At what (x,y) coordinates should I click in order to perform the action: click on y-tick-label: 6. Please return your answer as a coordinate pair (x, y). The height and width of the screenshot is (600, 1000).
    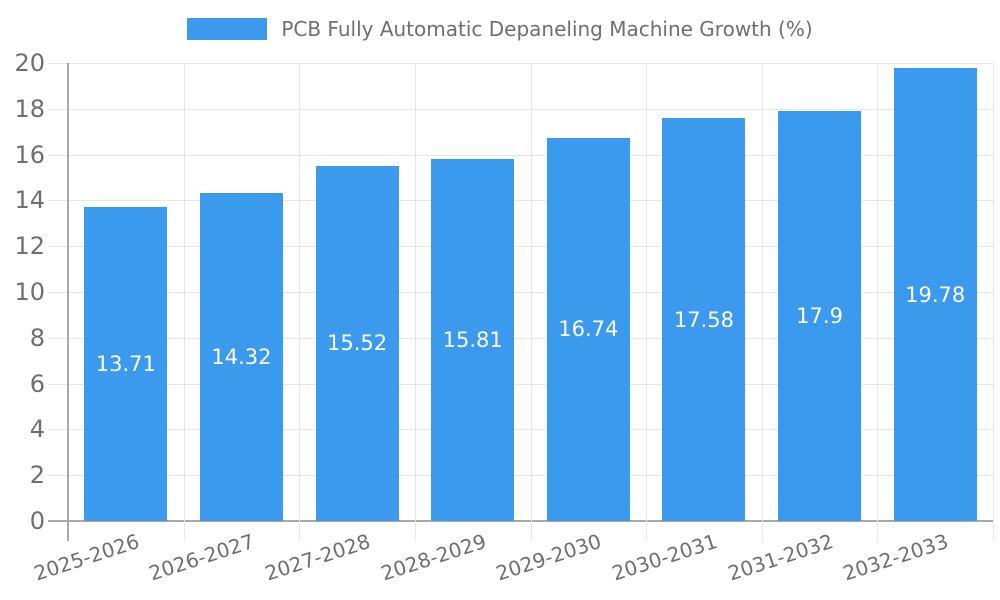
    Looking at the image, I should click on (37, 383).